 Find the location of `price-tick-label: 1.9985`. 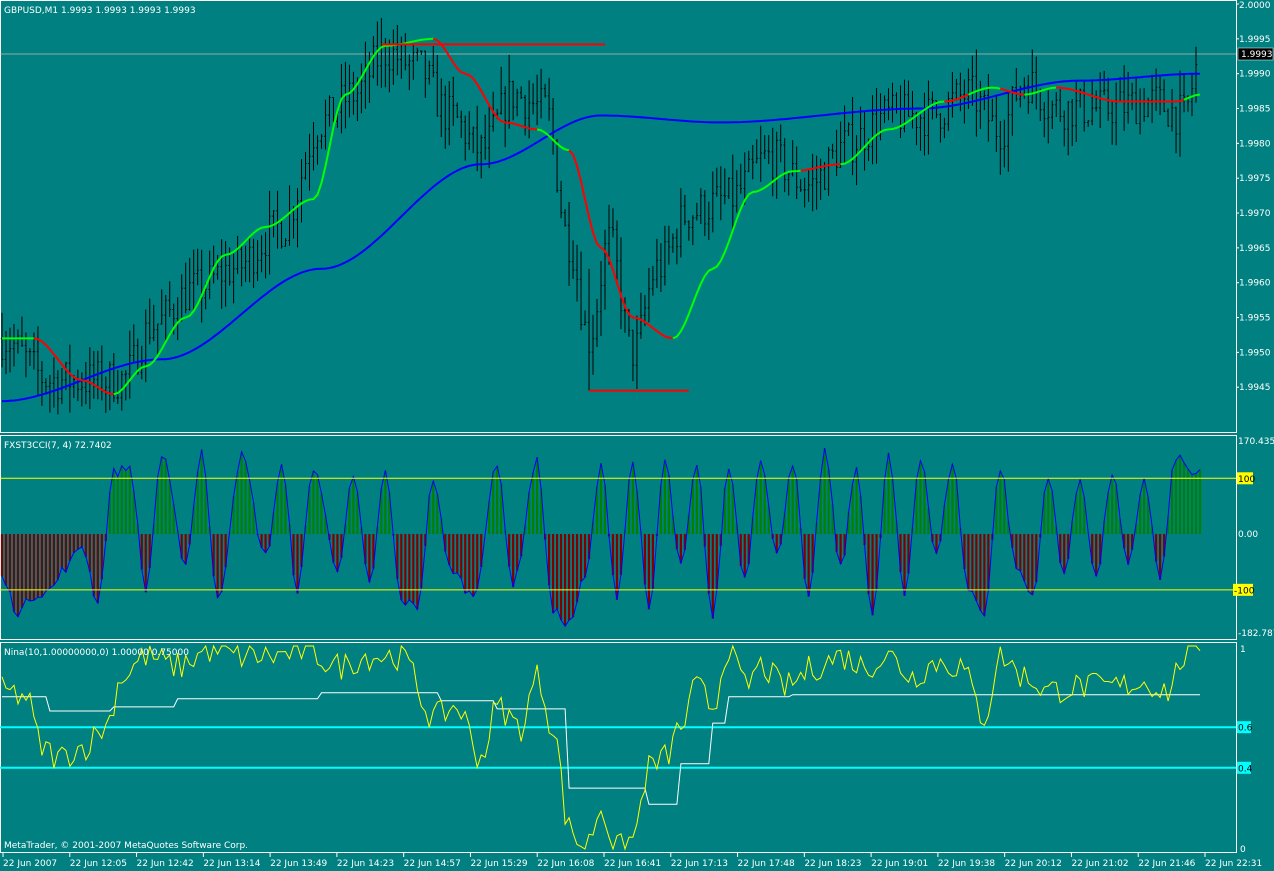

price-tick-label: 1.9985 is located at coordinates (1255, 110).